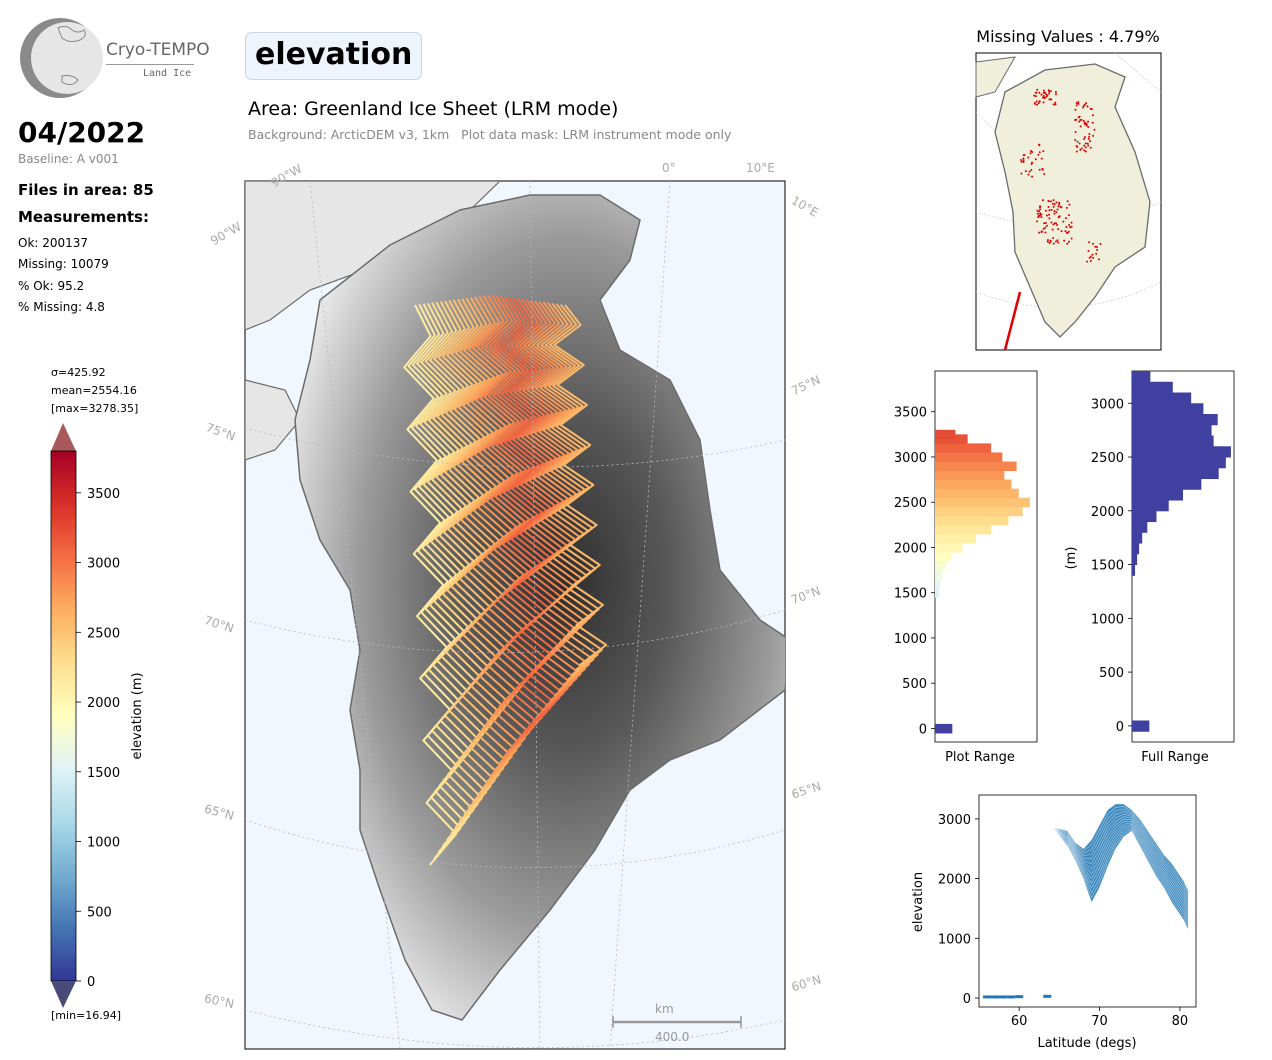  I want to click on histogram-tick-label: 1500, so click(910, 594).